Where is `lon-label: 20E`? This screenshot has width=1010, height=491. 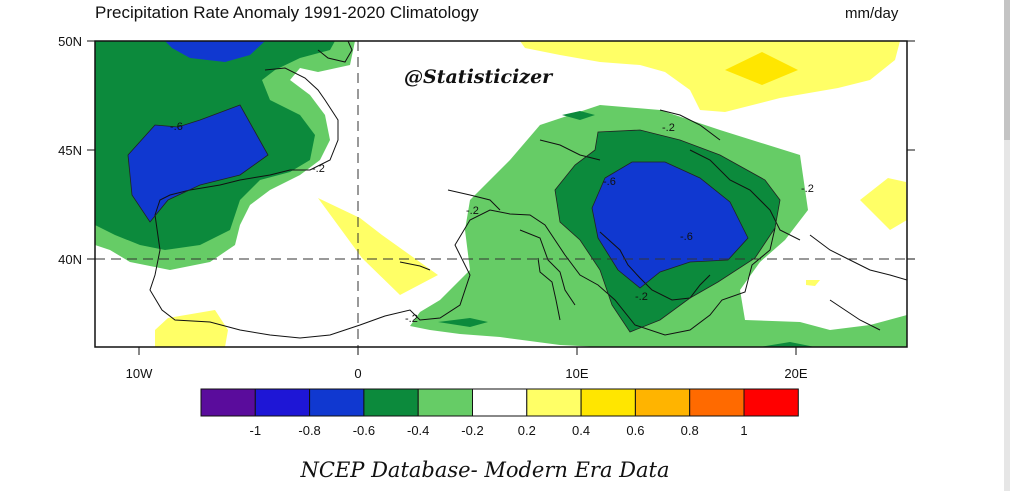
lon-label: 20E is located at coordinates (795, 373).